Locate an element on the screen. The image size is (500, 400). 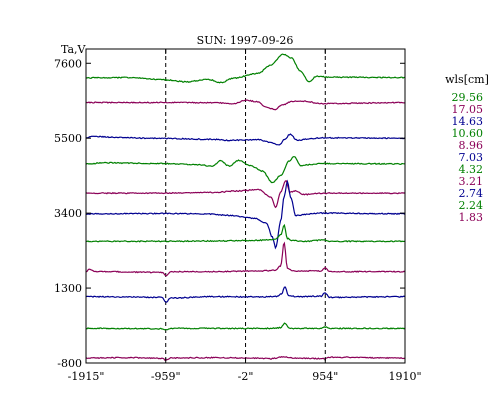
y-axis-label: Ta,V is located at coordinates (74, 49).